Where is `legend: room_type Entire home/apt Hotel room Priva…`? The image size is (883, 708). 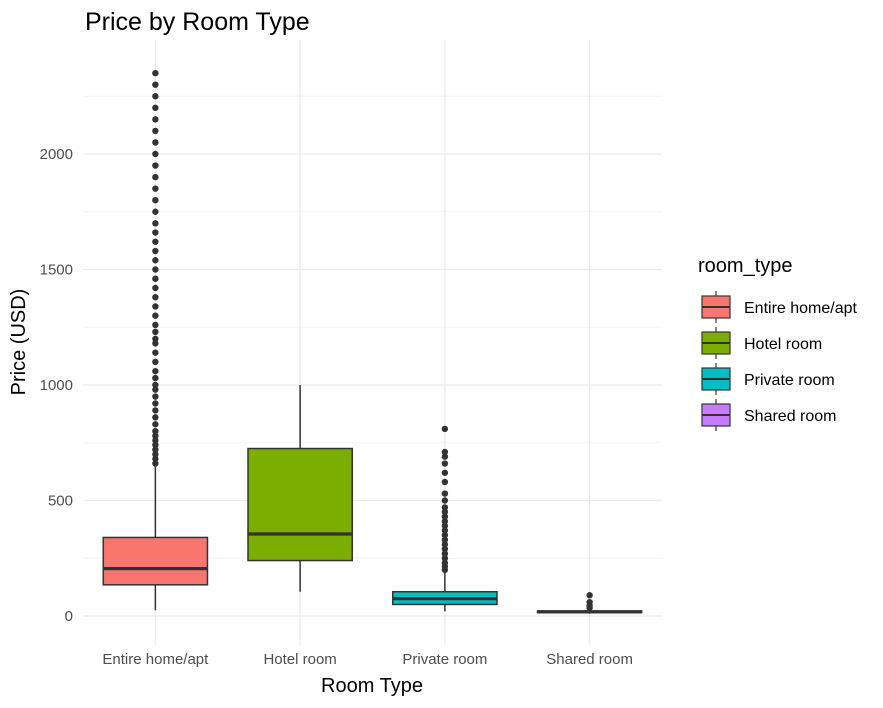
legend: room_type Entire home/apt Hotel room Priva… is located at coordinates (778, 343).